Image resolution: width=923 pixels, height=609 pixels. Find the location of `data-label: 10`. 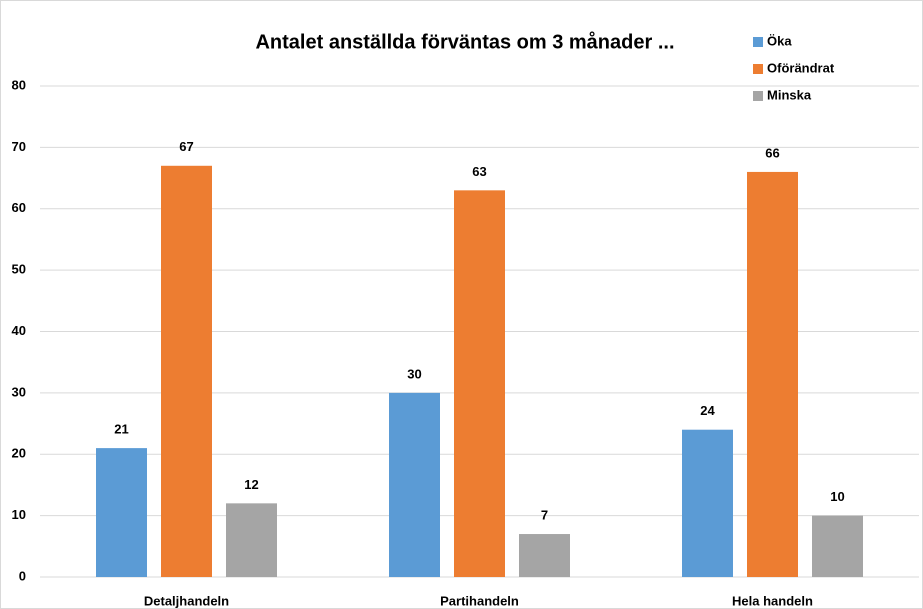

data-label: 10 is located at coordinates (837, 496).